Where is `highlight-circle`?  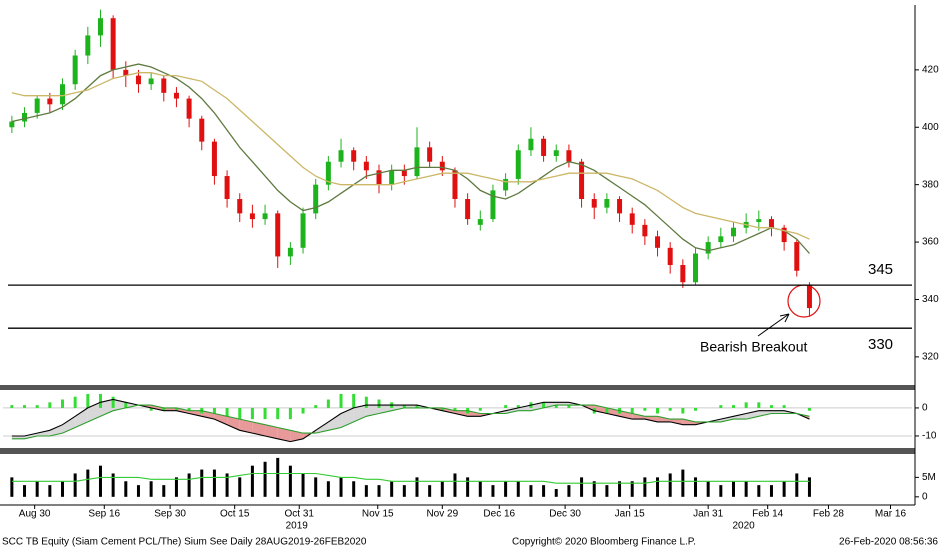
highlight-circle is located at coordinates (804, 301).